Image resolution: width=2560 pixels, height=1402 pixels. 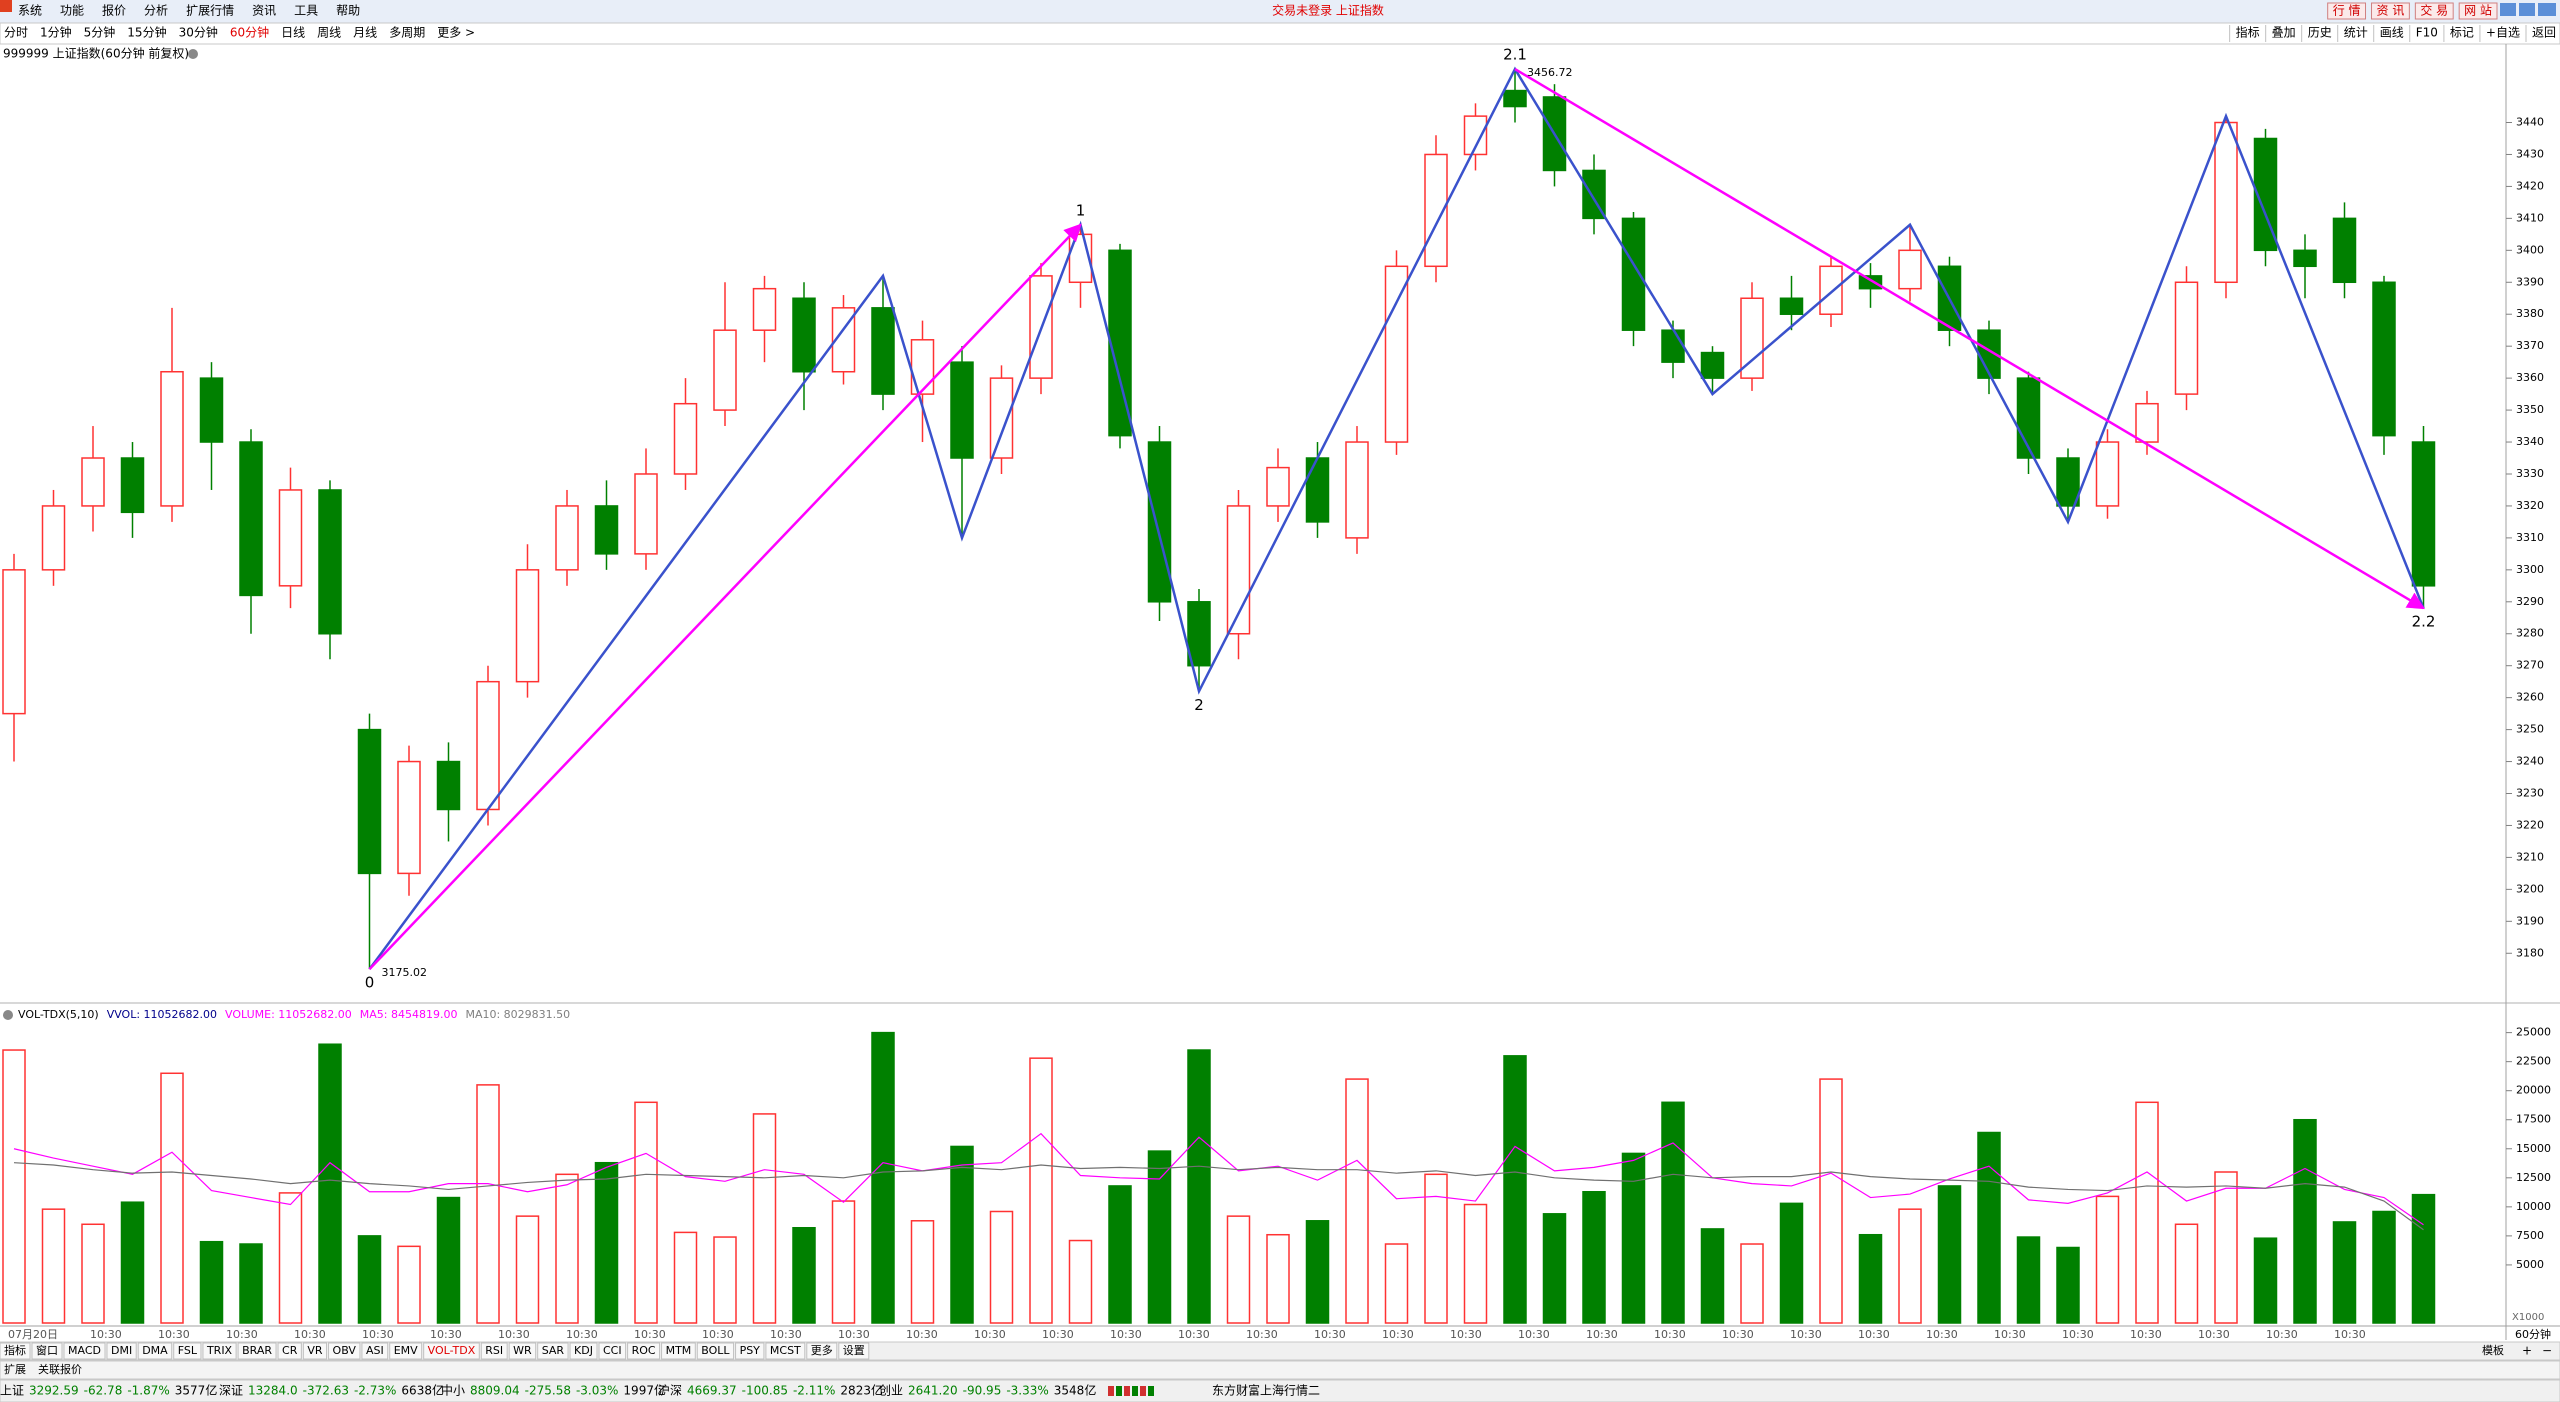 I want to click on menu-item: 报价, so click(x=114, y=10).